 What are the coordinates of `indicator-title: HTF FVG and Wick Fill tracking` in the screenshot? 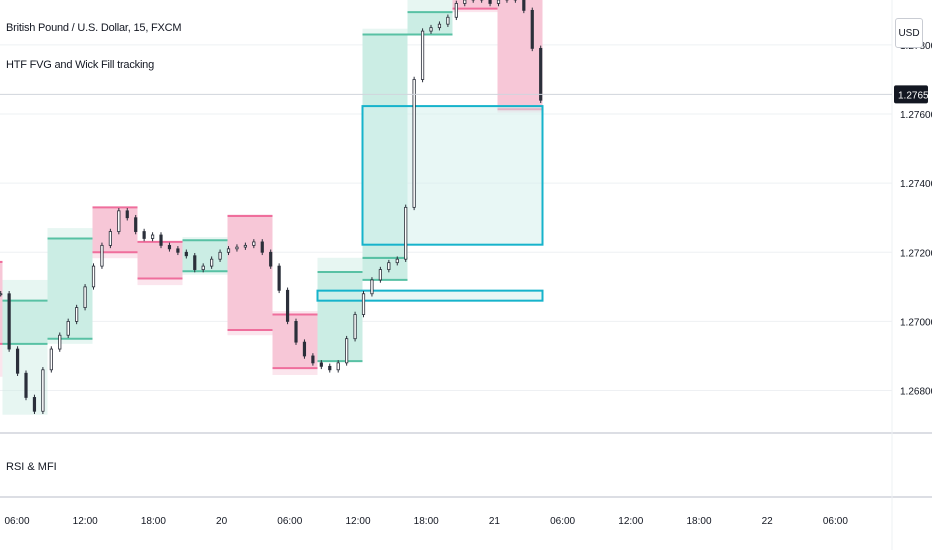 It's located at (80, 65).